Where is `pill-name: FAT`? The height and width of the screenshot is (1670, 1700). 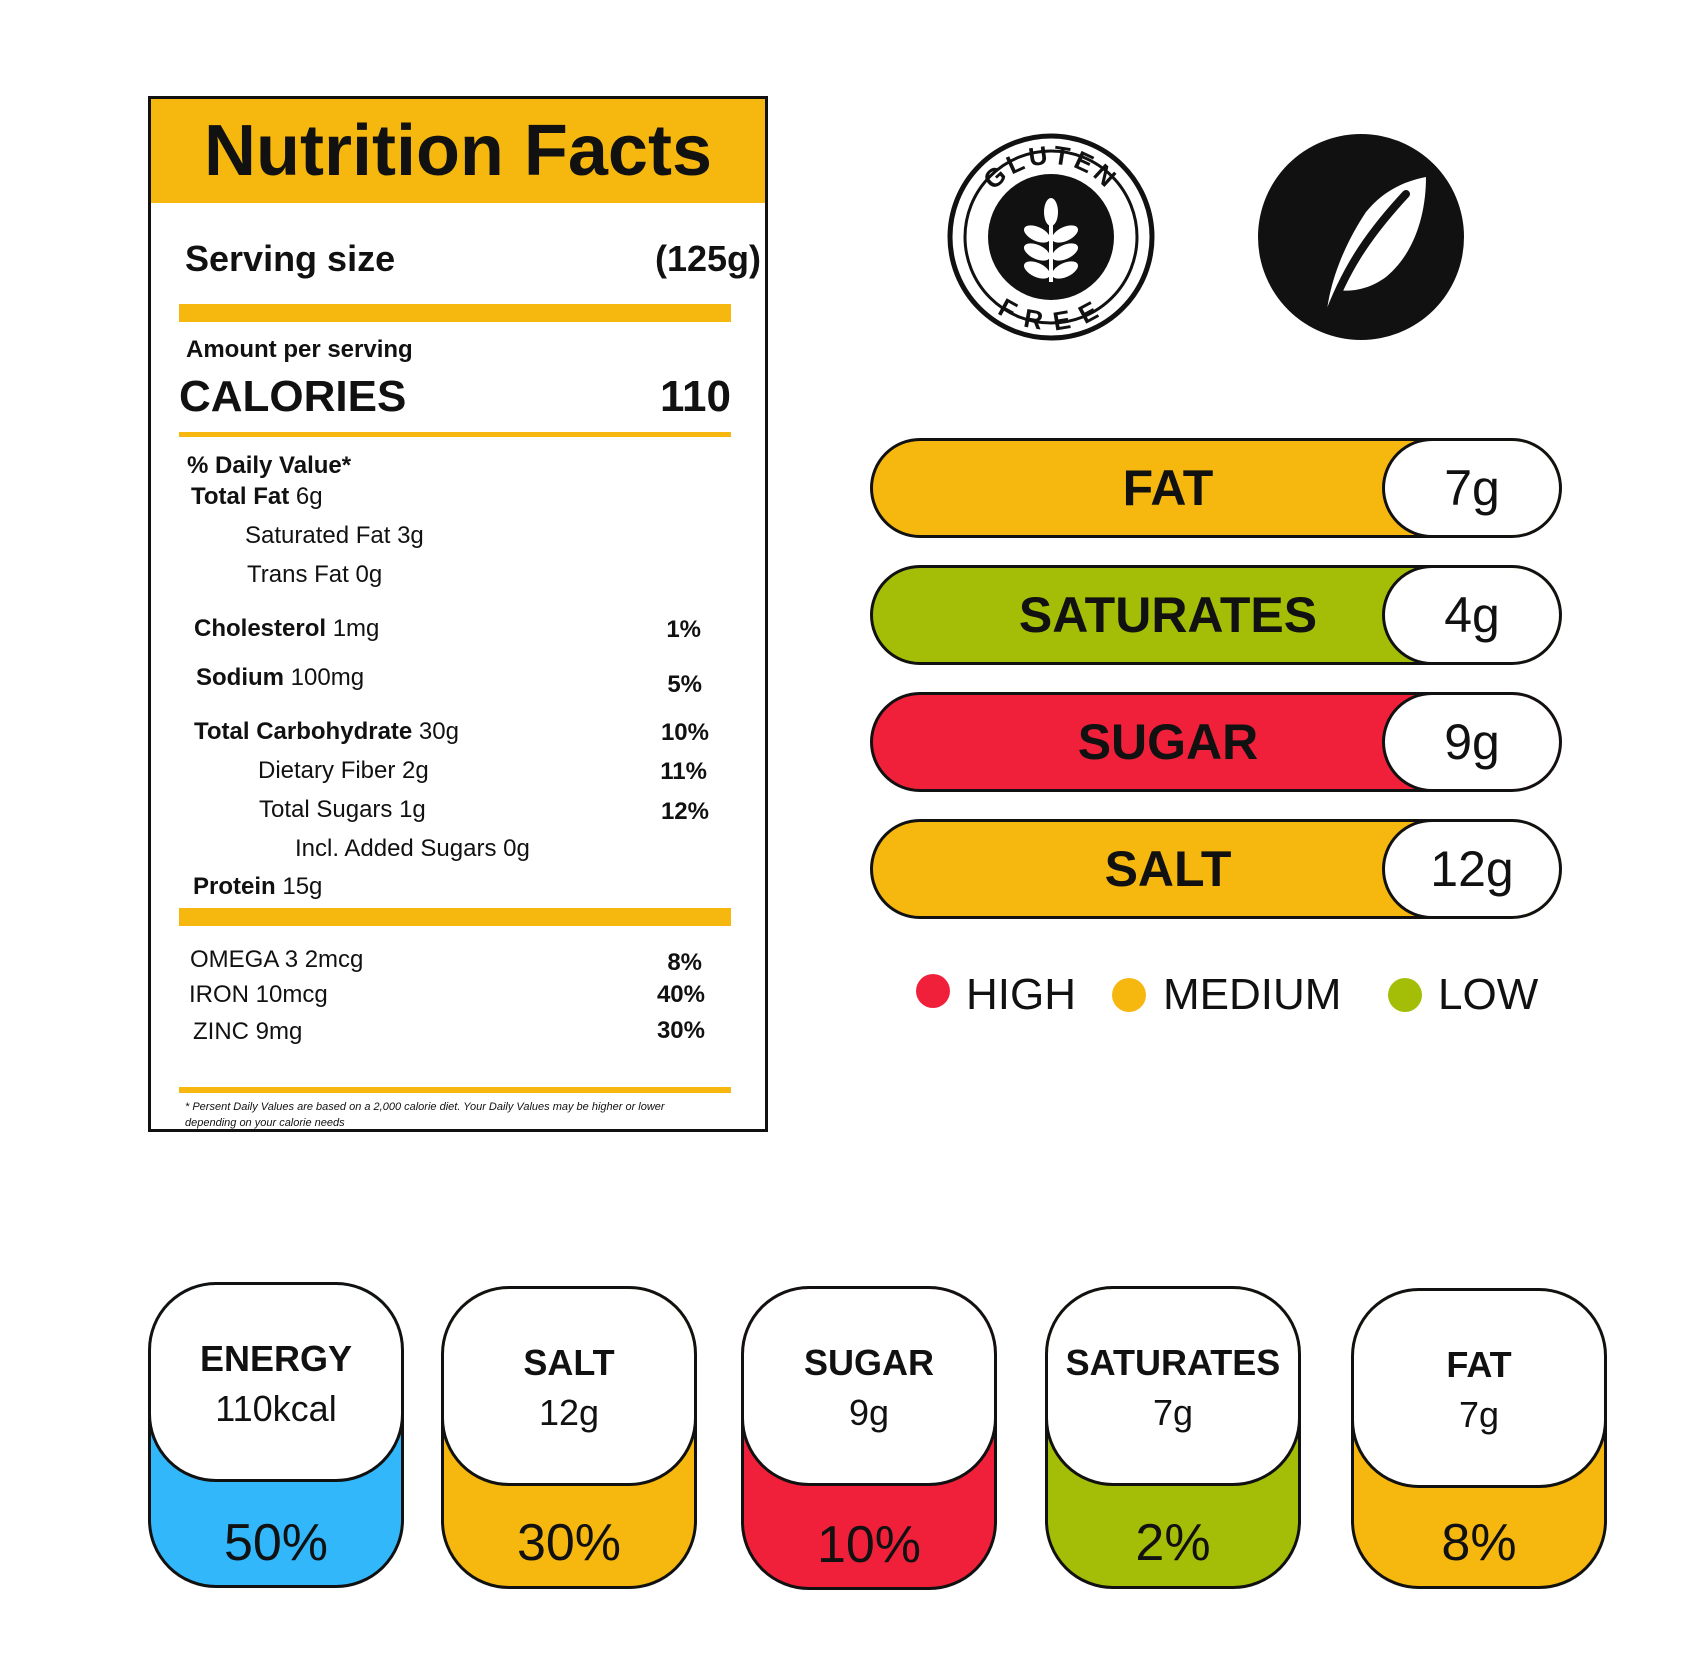 pill-name: FAT is located at coordinates (1479, 1364).